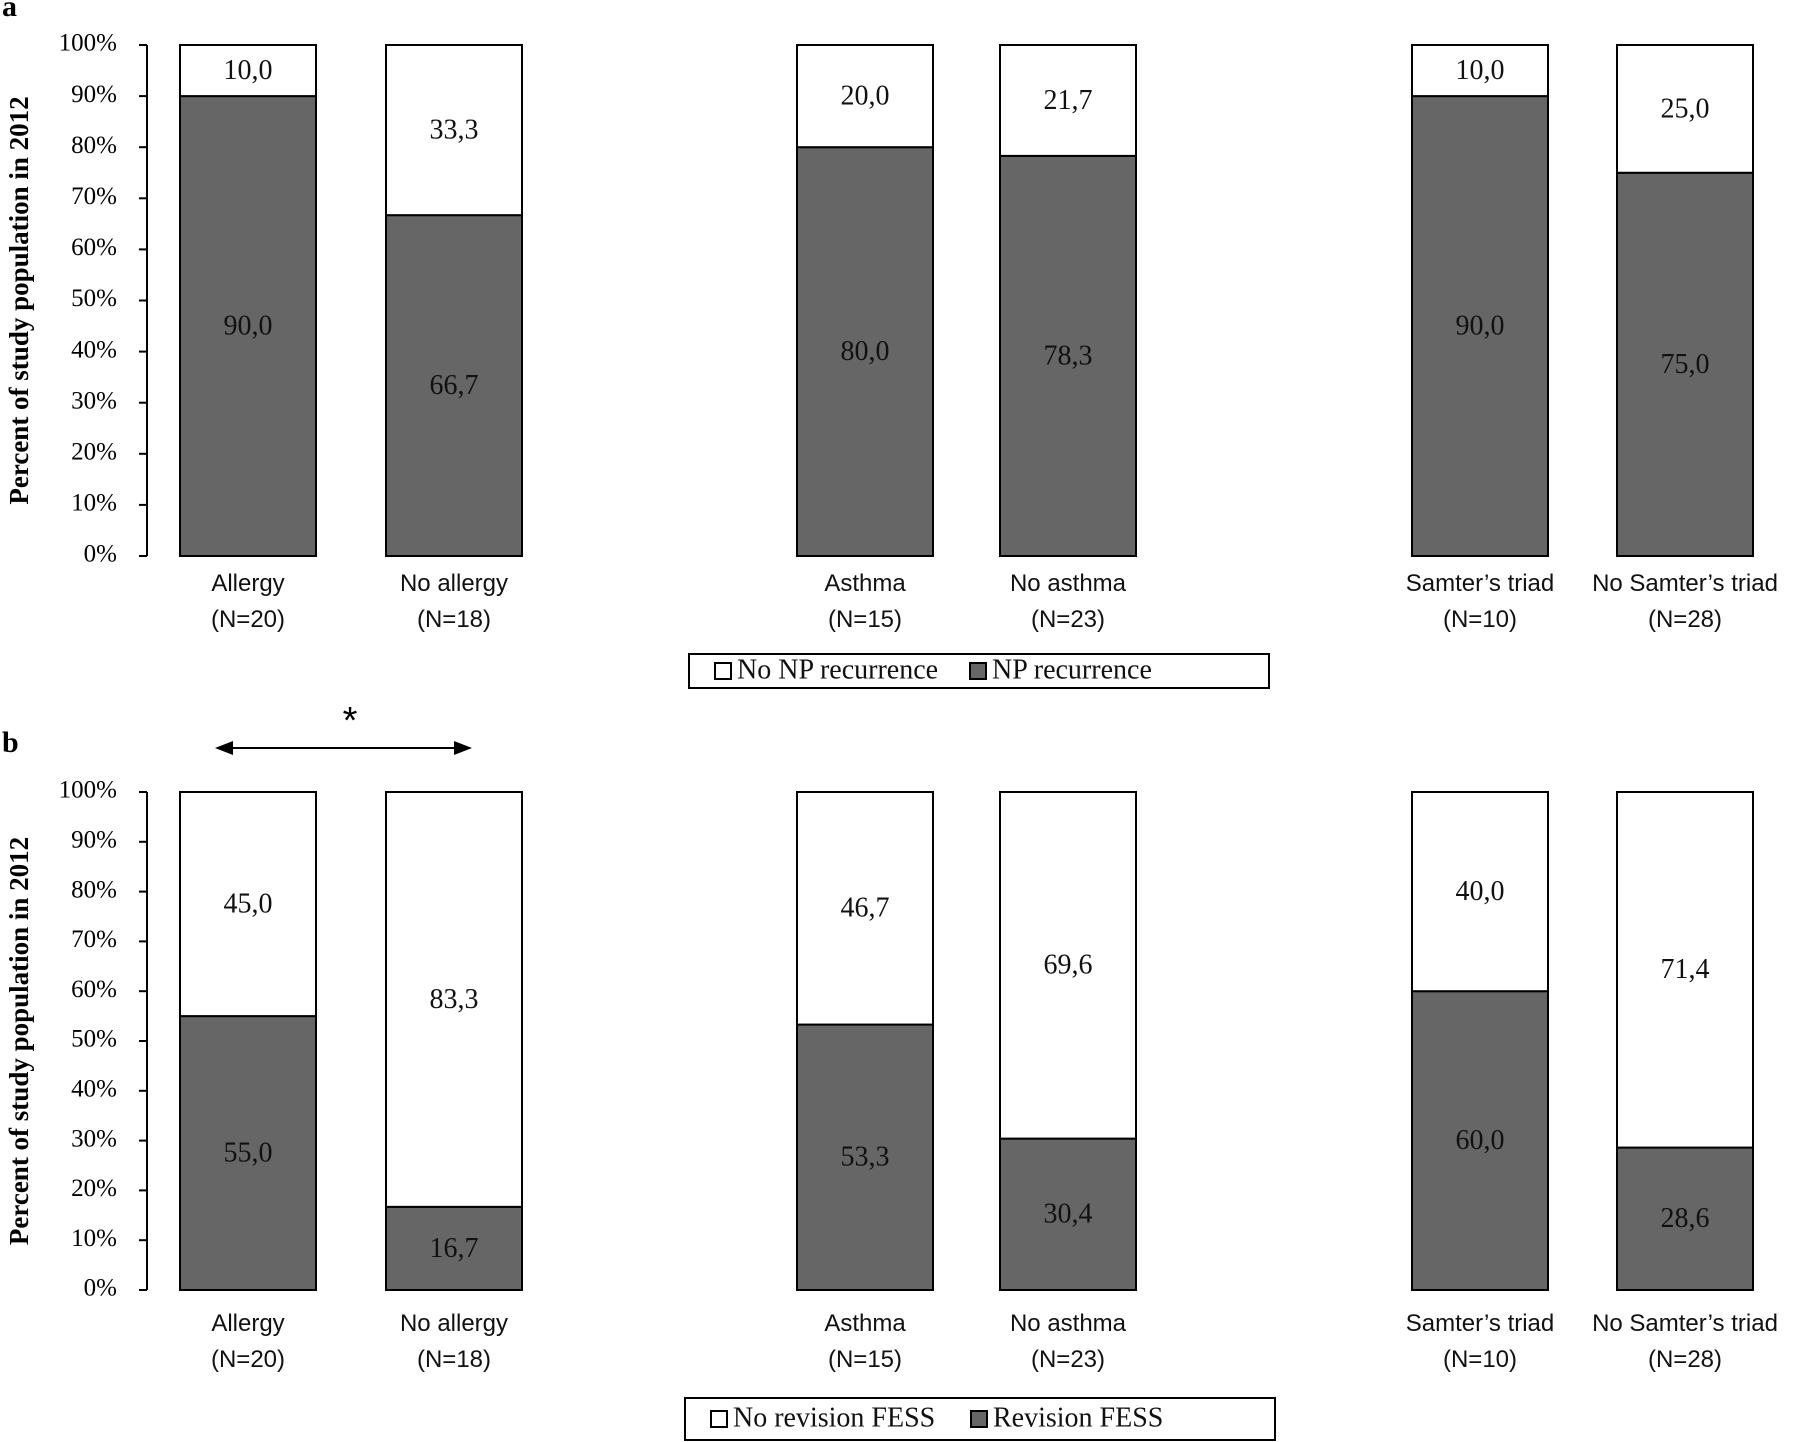 The width and height of the screenshot is (1800, 1442). What do you see at coordinates (865, 583) in the screenshot?
I see `category-label: Asthma` at bounding box center [865, 583].